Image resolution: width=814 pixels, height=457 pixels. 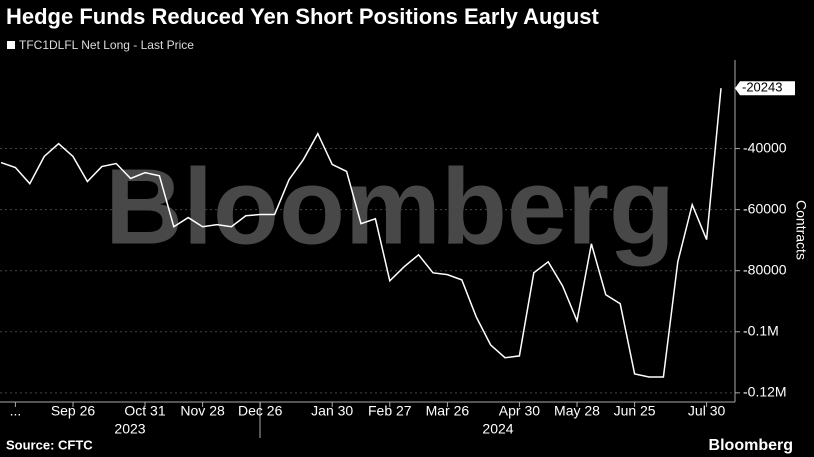 I want to click on x-tick-label: Feb 27, so click(x=390, y=411).